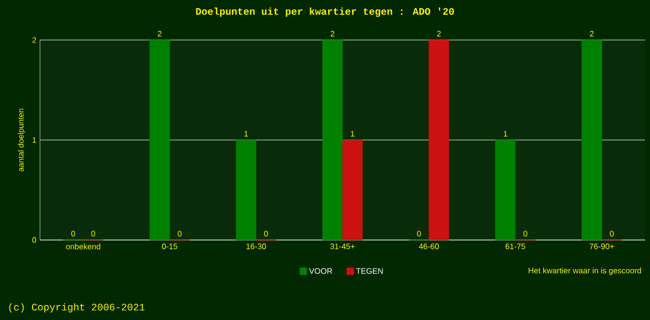  What do you see at coordinates (77, 307) in the screenshot?
I see `text: (c) Copyright 2006-2021` at bounding box center [77, 307].